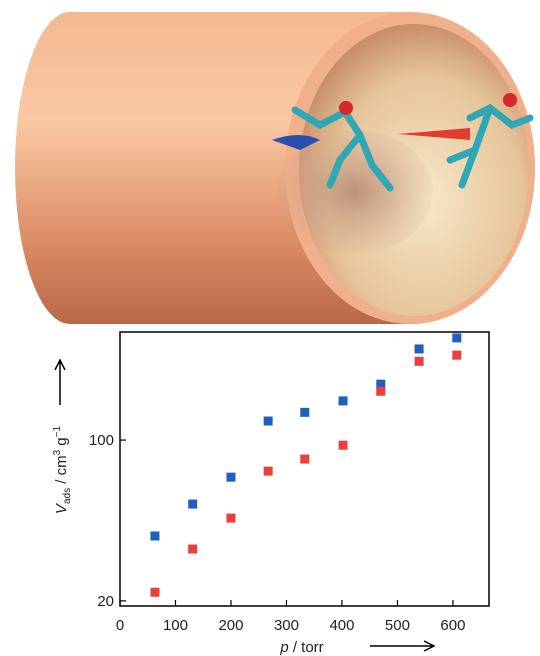 The image size is (540, 656). Describe the element at coordinates (57, 432) in the screenshot. I see `y-label-sup: −1` at that location.